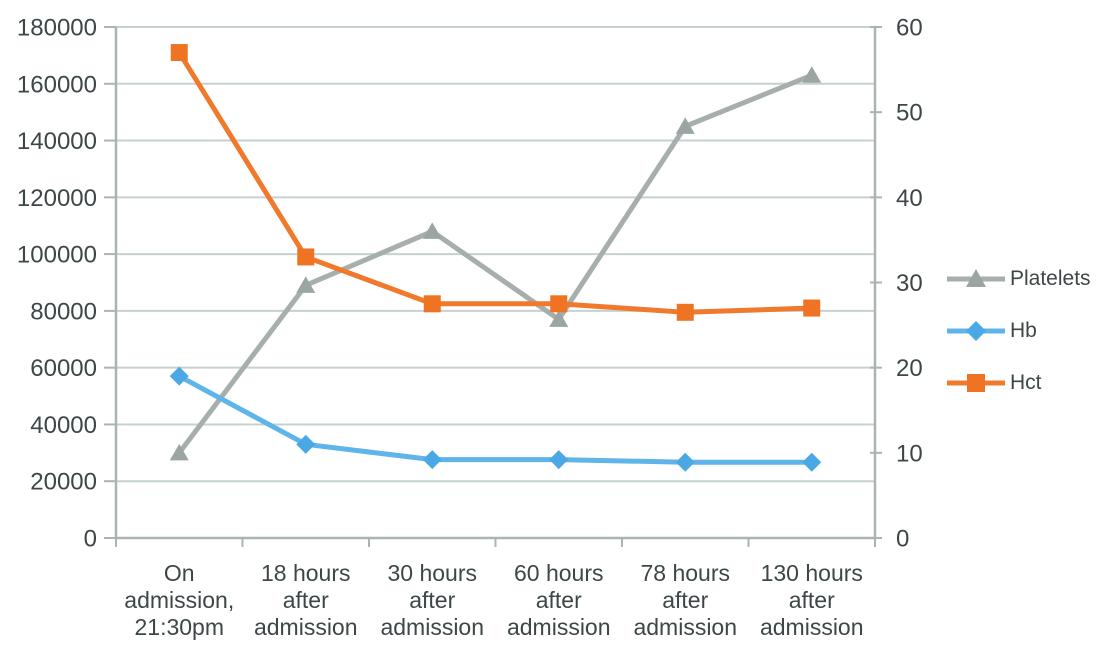 The image size is (1116, 659). I want to click on y-left-tick-label: 180000, so click(57, 28).